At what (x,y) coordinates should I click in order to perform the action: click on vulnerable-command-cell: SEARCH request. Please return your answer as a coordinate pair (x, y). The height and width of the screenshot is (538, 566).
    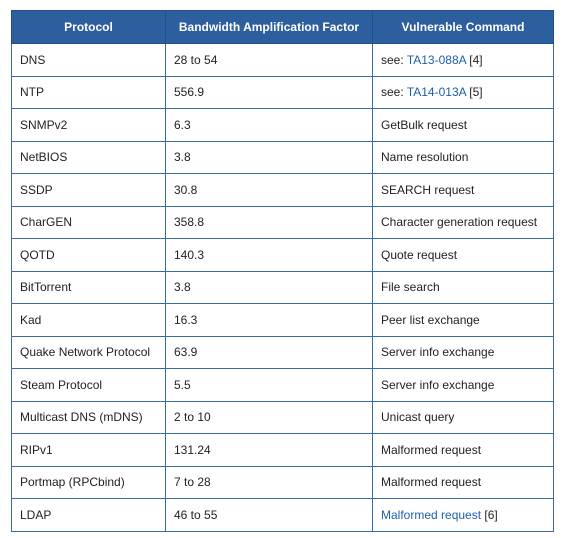
    Looking at the image, I should click on (463, 190).